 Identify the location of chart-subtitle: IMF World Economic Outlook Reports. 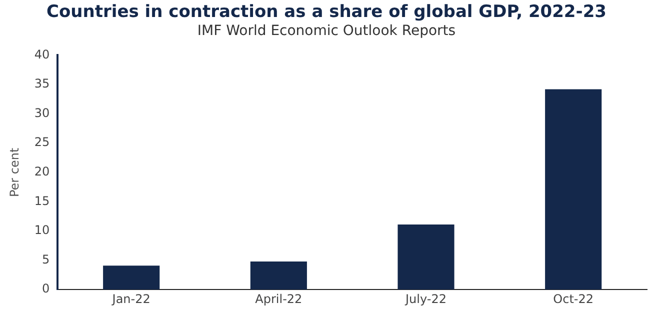
(326, 31).